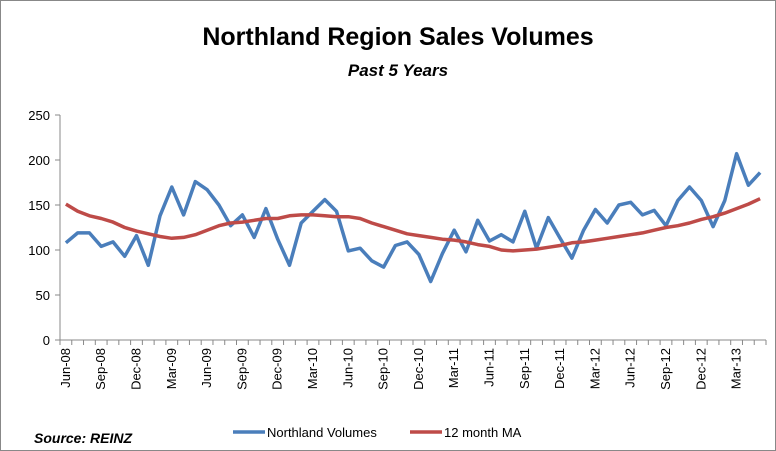 This screenshot has width=776, height=451. I want to click on legend-label: Northland Volumes, so click(322, 432).